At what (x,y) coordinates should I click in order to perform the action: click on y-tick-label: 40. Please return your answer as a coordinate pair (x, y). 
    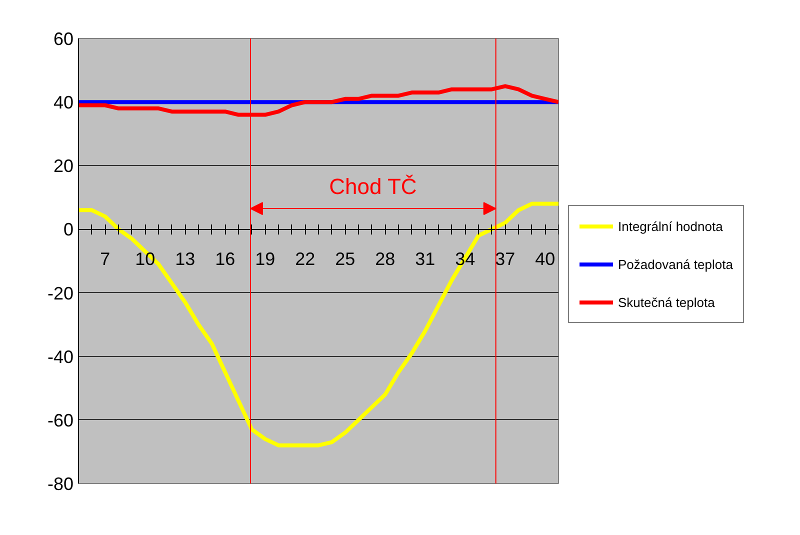
    Looking at the image, I should click on (63, 102).